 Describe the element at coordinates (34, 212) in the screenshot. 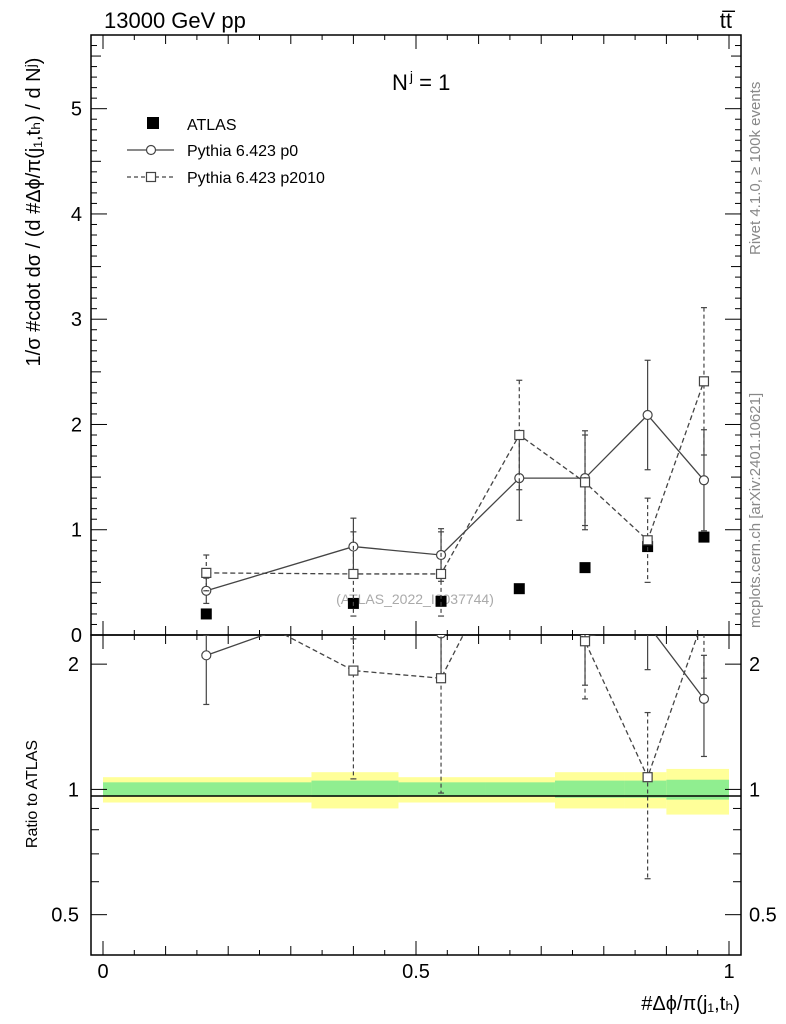

I see `main-y-axis-label: 1/σ #cdot dσ / (d #Δϕ/π(j₁,tₕ) / d Nʲ)` at that location.